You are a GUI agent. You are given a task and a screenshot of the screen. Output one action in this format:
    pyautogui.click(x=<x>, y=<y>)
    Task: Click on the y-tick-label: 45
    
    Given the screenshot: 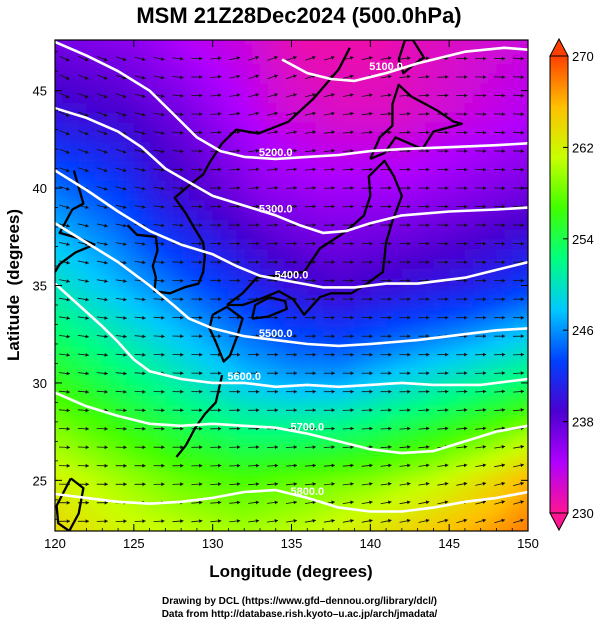 What is the action you would take?
    pyautogui.click(x=40, y=91)
    